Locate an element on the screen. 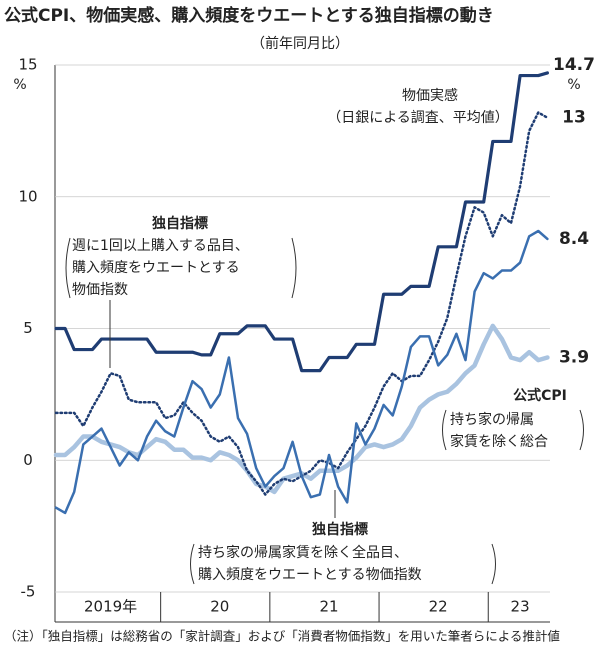 The width and height of the screenshot is (600, 651). end-unit: % is located at coordinates (573, 85).